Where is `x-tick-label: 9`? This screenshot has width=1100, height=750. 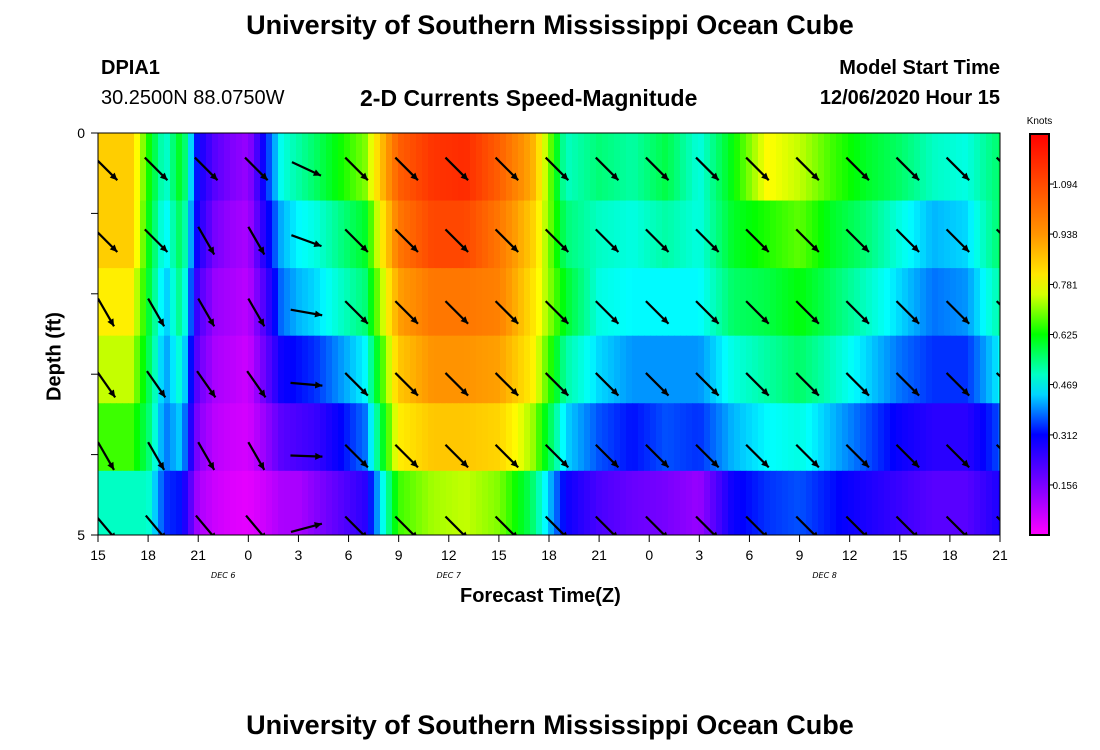 x-tick-label: 9 is located at coordinates (399, 555).